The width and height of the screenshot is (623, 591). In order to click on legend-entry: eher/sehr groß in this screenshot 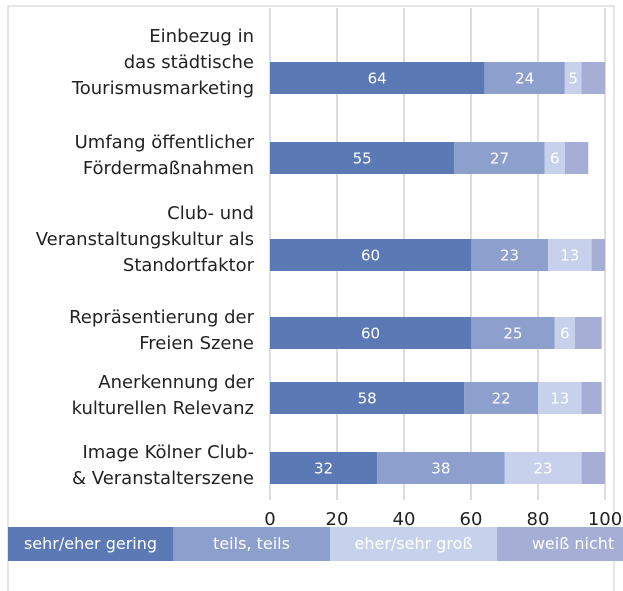, I will do `click(413, 544)`.